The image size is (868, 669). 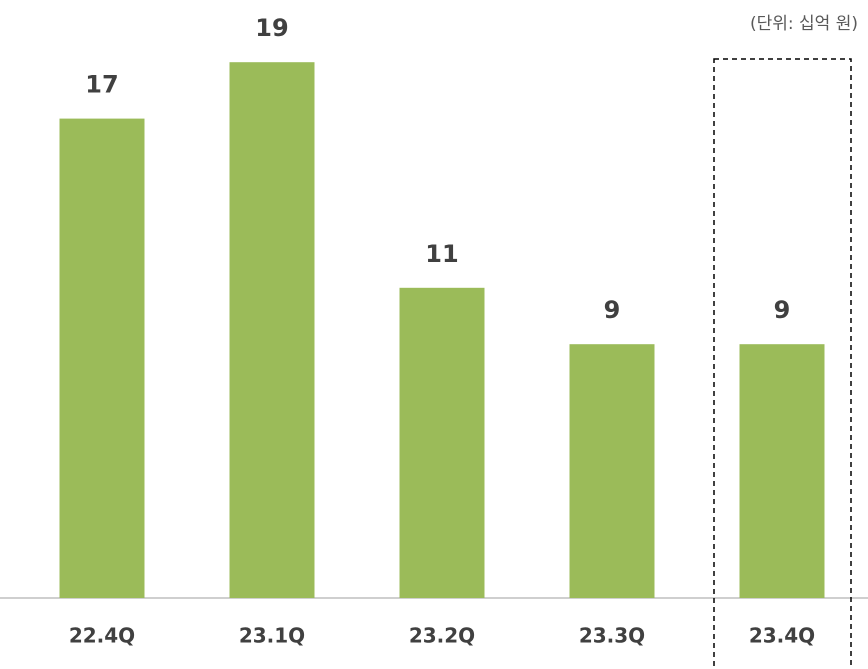 What do you see at coordinates (102, 636) in the screenshot?
I see `x-tick-label: 22.4Q` at bounding box center [102, 636].